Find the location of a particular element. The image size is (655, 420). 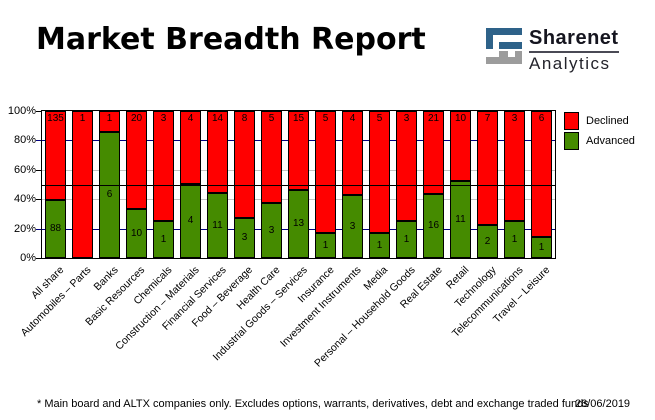

legend-item-advanced: Advanced is located at coordinates (599, 141).